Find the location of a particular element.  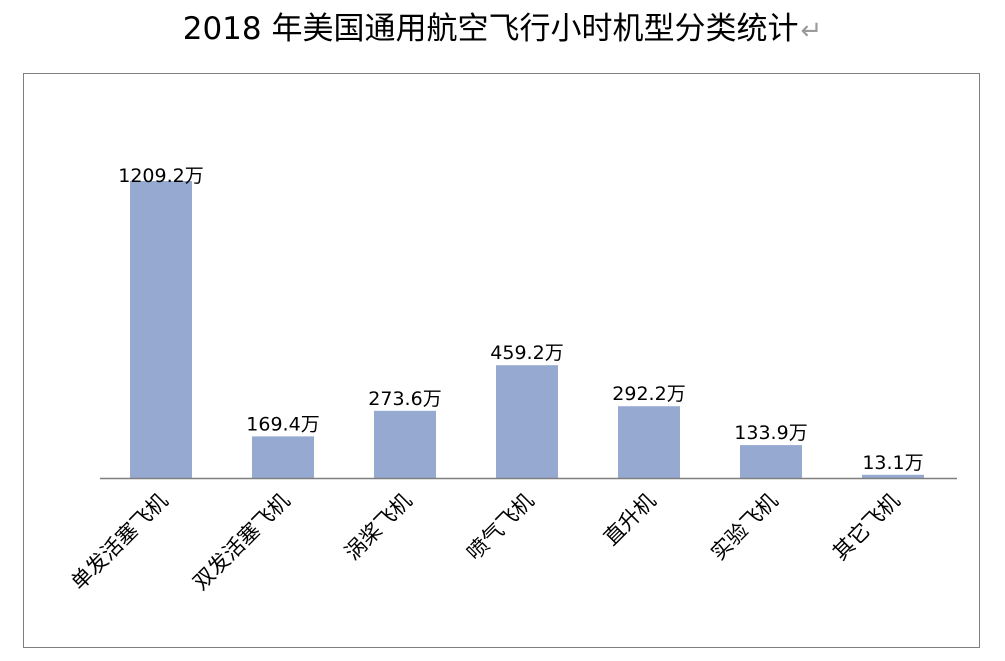

data-label-1: 1209.2万 is located at coordinates (160, 176).